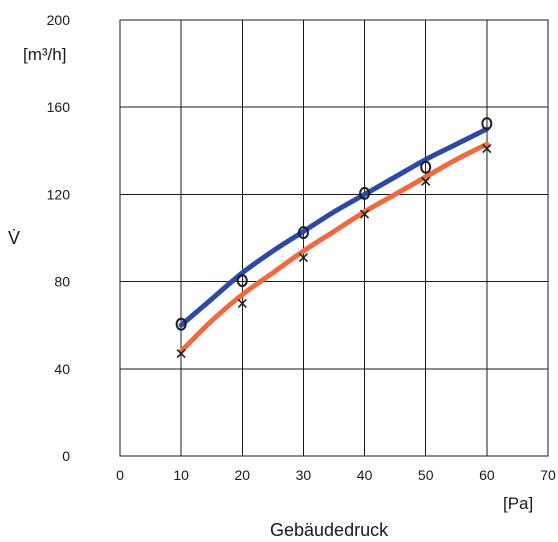 The height and width of the screenshot is (542, 558). Describe the element at coordinates (59, 238) in the screenshot. I see `y-axis-ticks: 0 40 80 120 160 200` at that location.